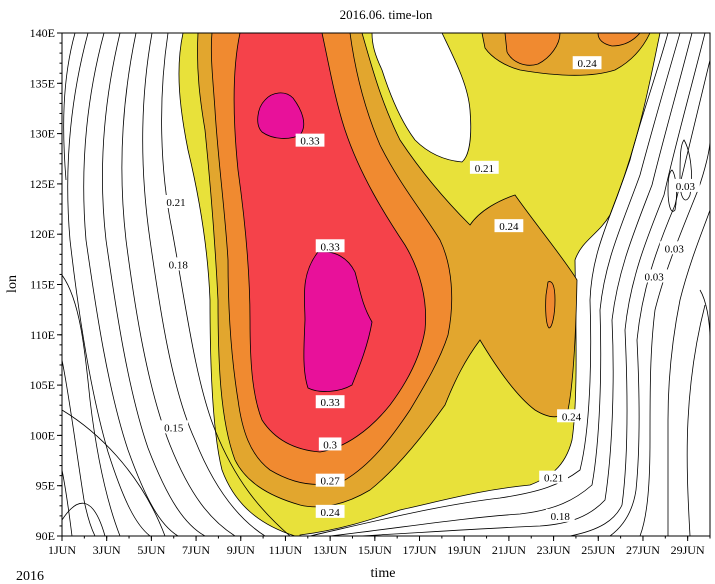 This screenshot has height=584, width=715. What do you see at coordinates (42, 234) in the screenshot?
I see `y-tick-label: 120E` at bounding box center [42, 234].